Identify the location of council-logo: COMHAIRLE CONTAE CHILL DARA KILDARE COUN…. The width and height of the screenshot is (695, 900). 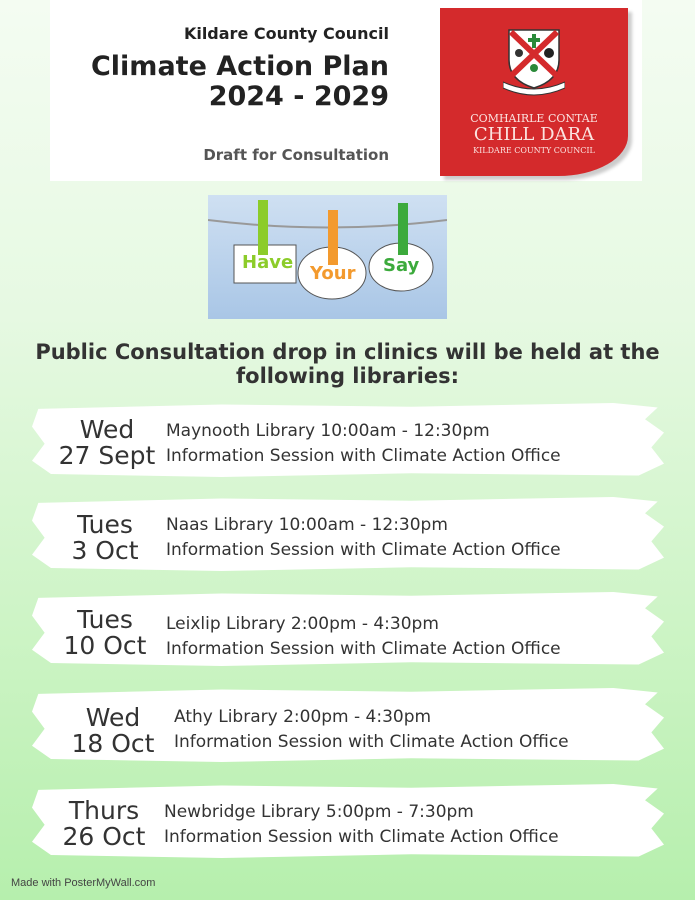
(534, 92).